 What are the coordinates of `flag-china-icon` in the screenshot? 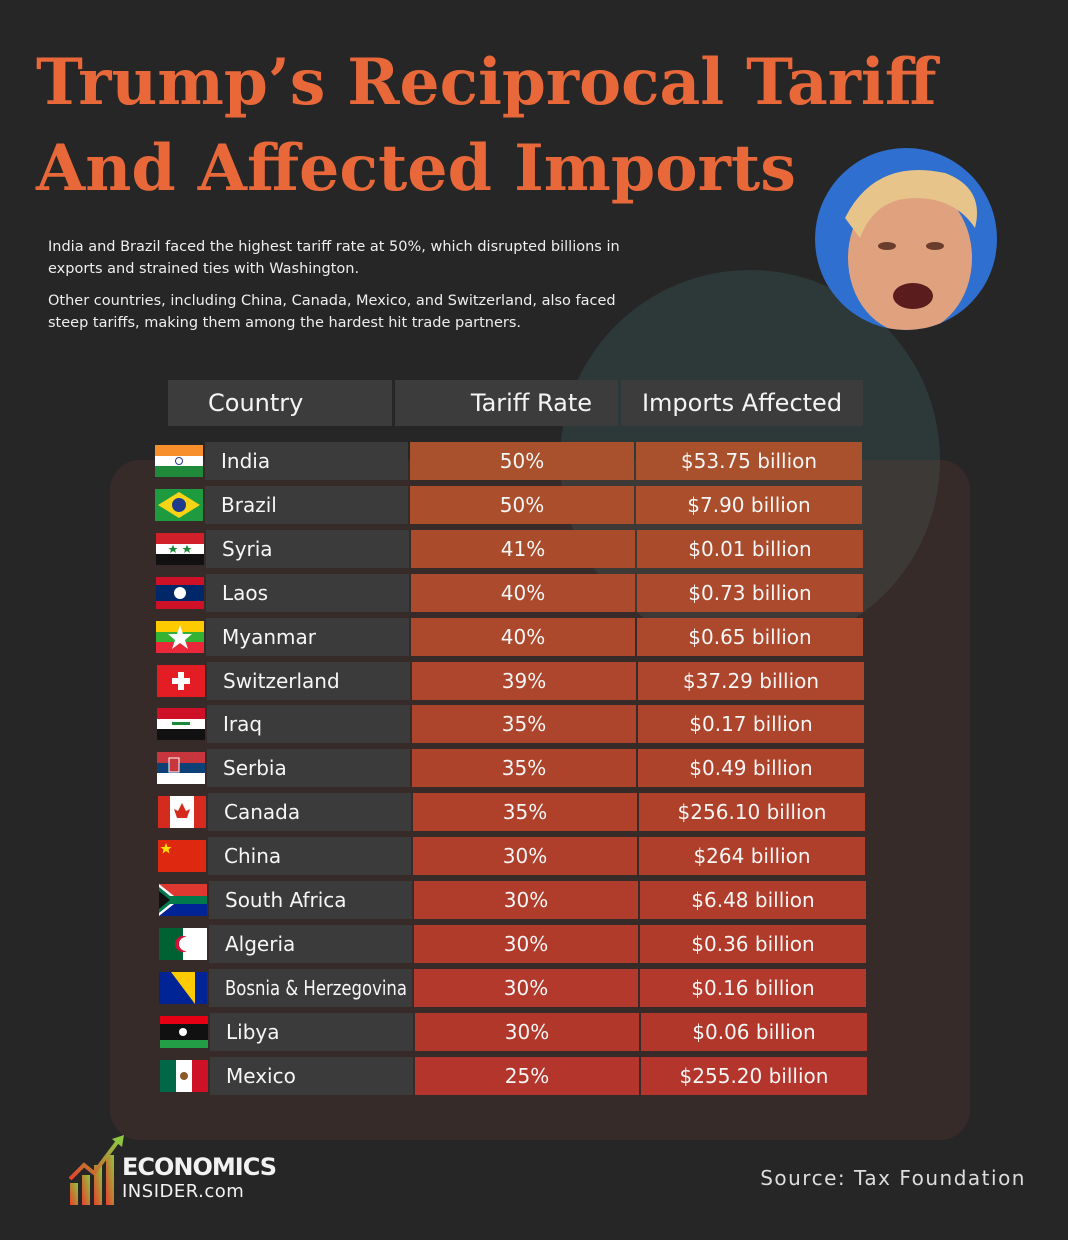 It's located at (182, 856).